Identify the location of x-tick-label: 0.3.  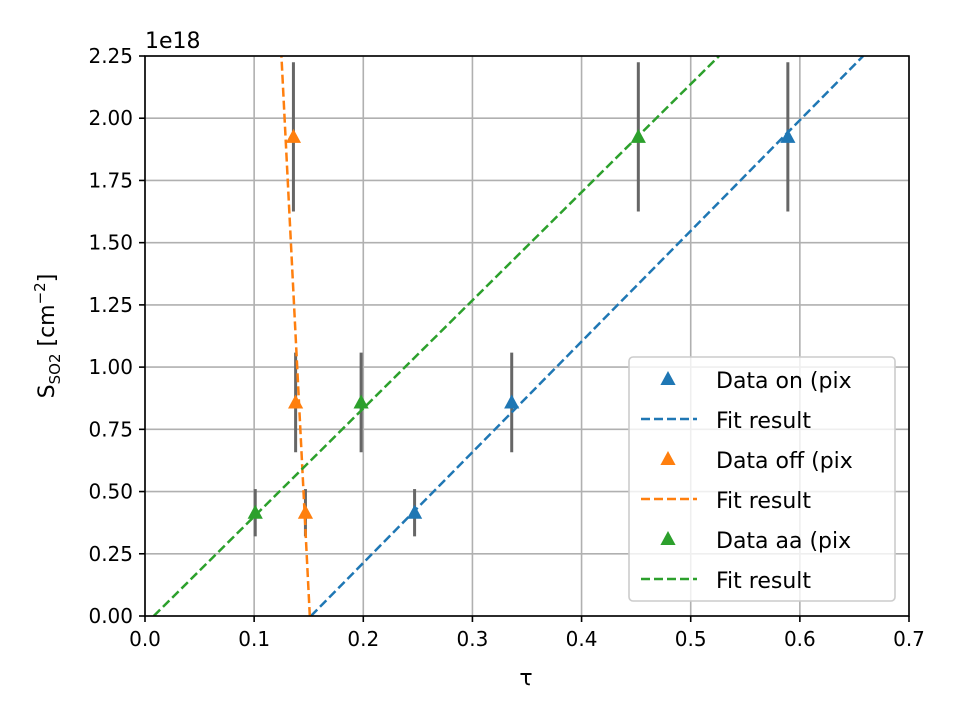
(473, 639).